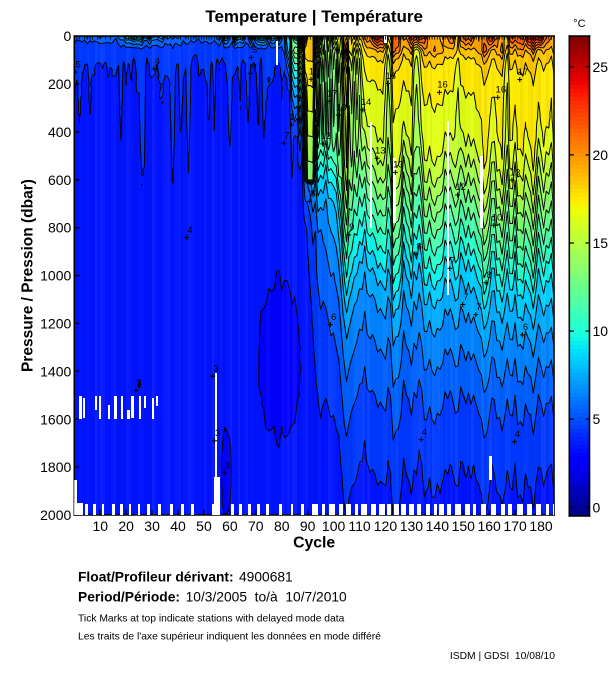  What do you see at coordinates (579, 24) in the screenshot?
I see `svg-text: °C` at bounding box center [579, 24].